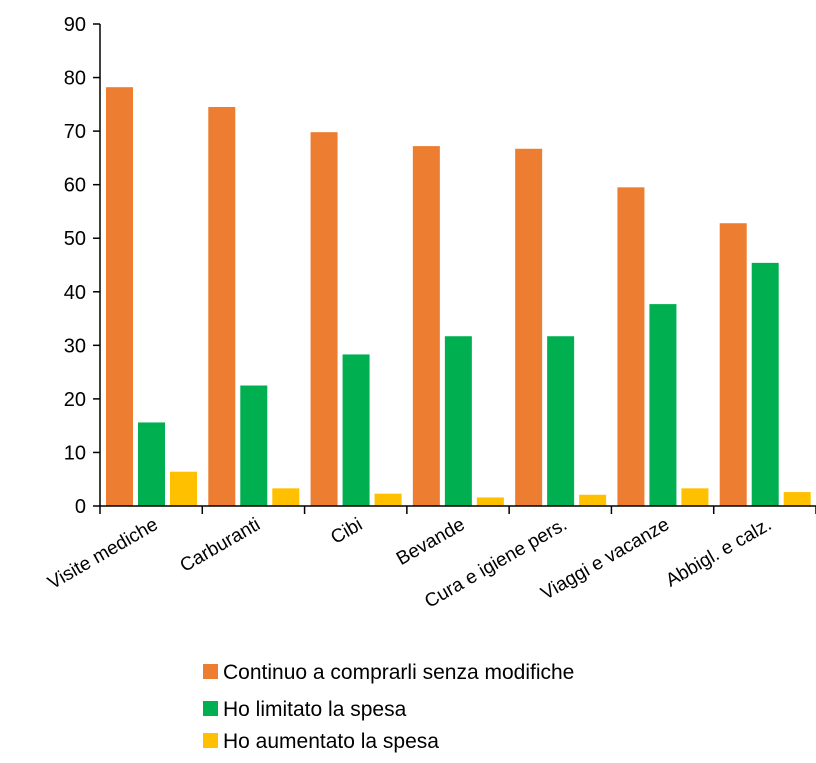  Describe the element at coordinates (426, 326) in the screenshot. I see `bar-s0-c3` at that location.